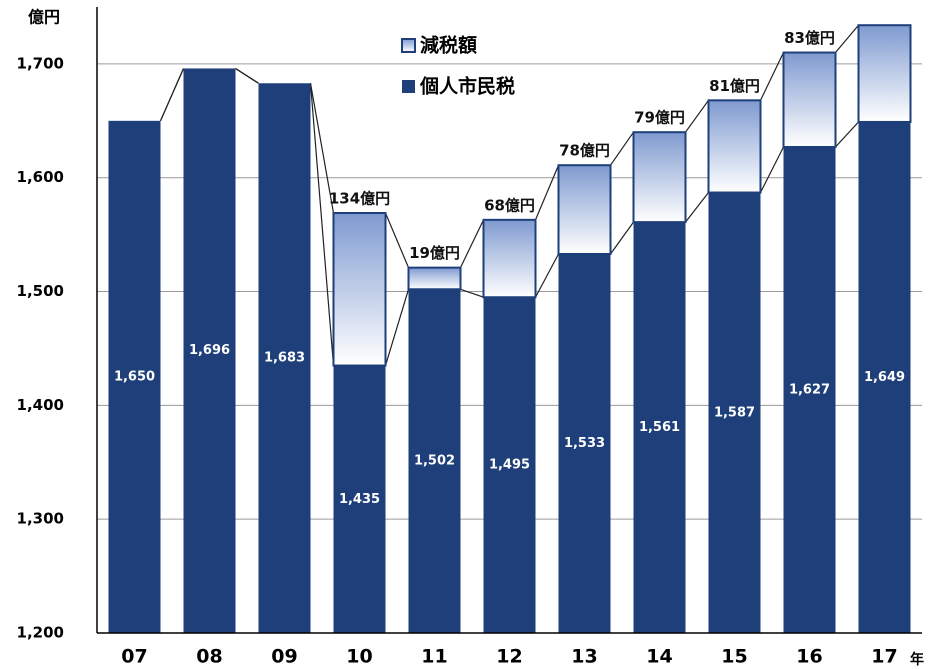 The height and width of the screenshot is (669, 929). I want to click on legend-label: 個人市民税, so click(467, 86).